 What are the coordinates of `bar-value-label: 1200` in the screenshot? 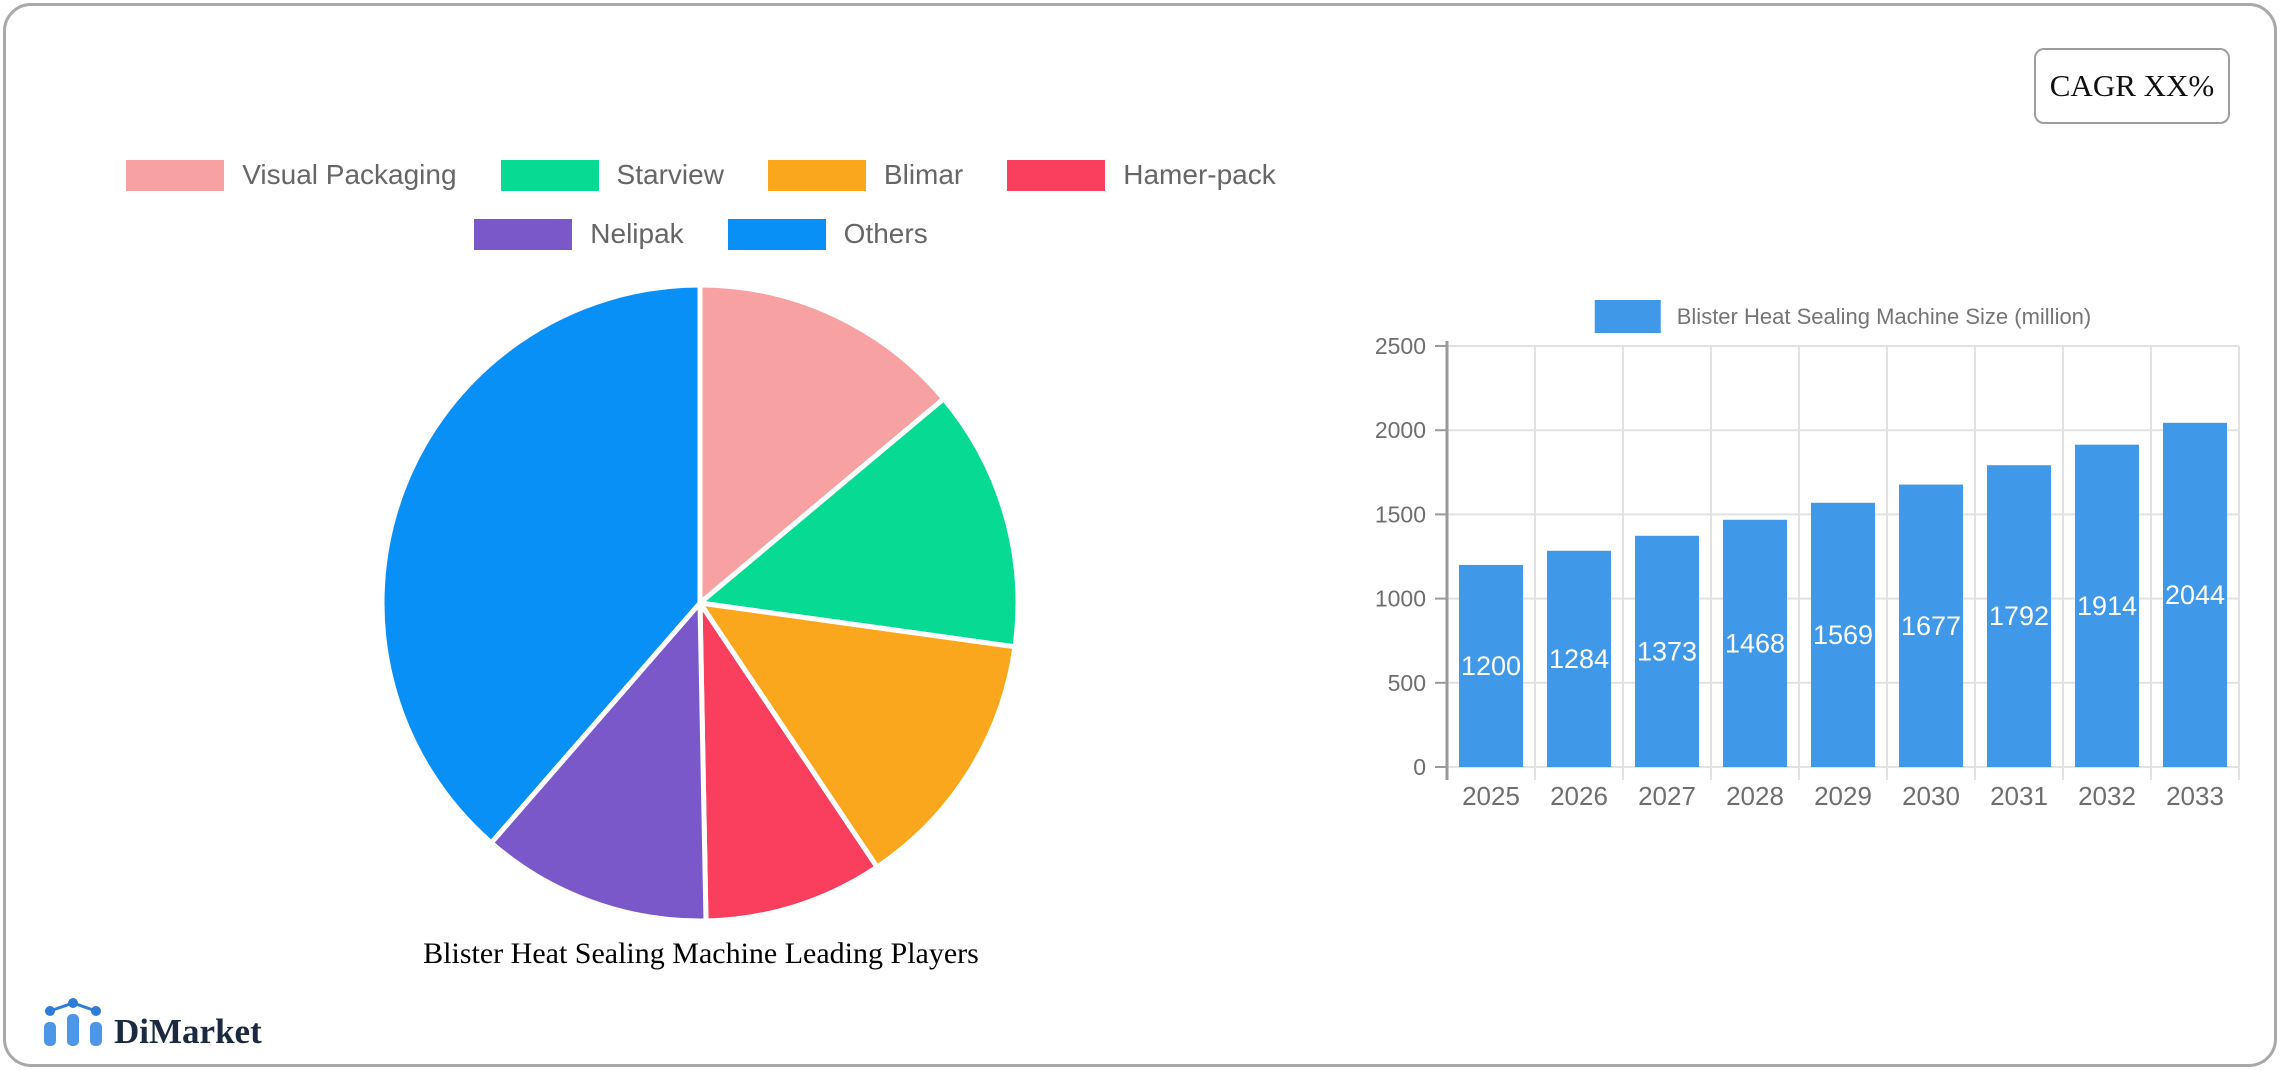 It's located at (1491, 666).